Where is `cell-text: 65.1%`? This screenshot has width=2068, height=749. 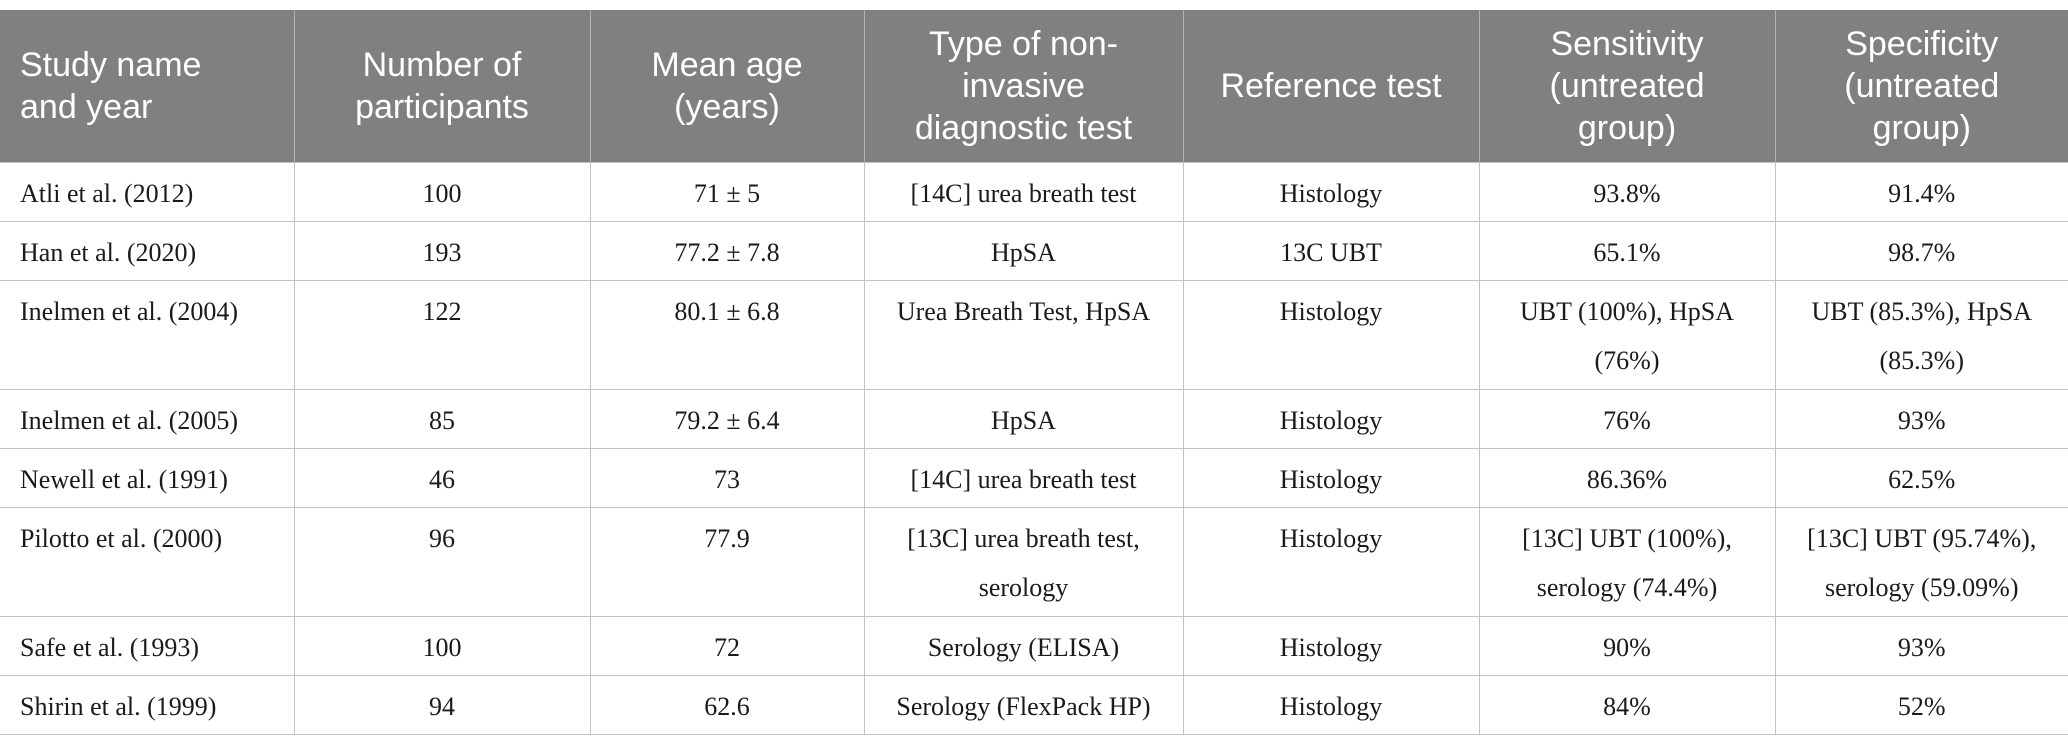 cell-text: 65.1% is located at coordinates (1627, 252).